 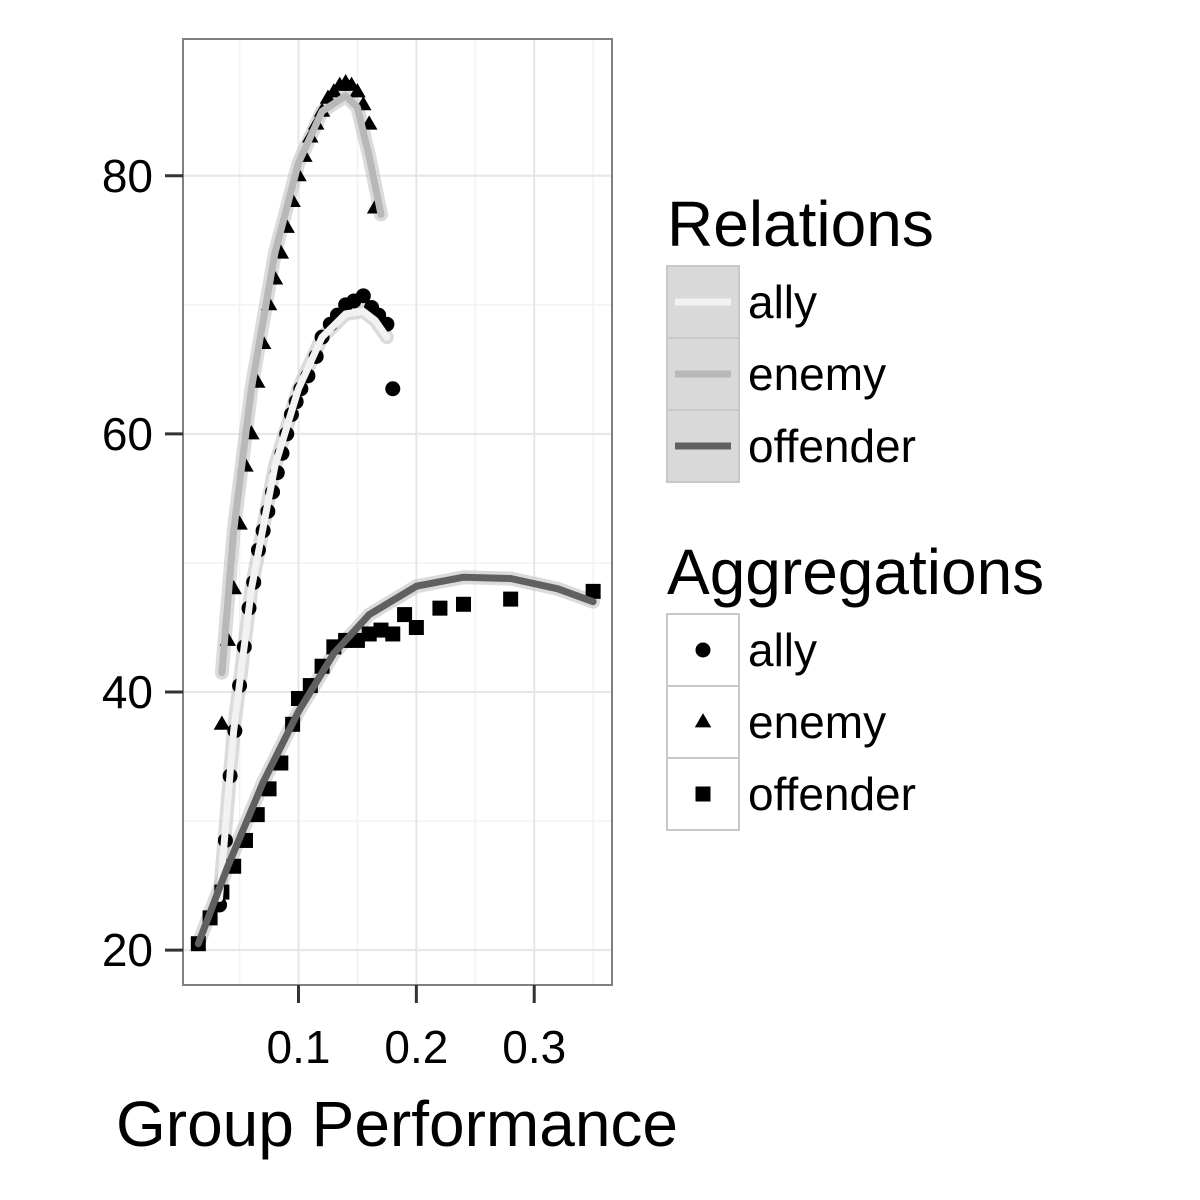 What do you see at coordinates (395, 760) in the screenshot?
I see `fit-line-offender` at bounding box center [395, 760].